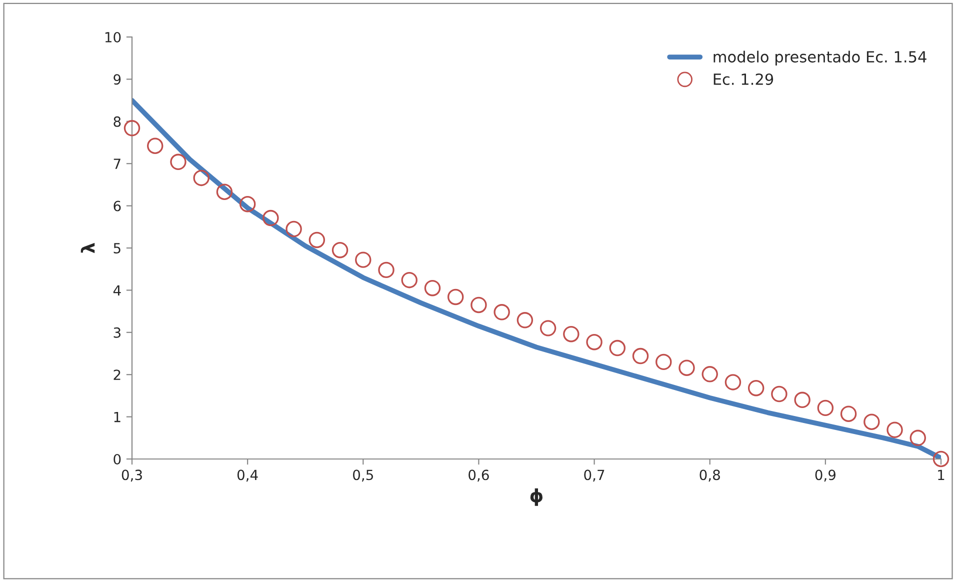 This screenshot has height=581, width=958. What do you see at coordinates (117, 459) in the screenshot?
I see `y-tick-label: 0` at bounding box center [117, 459].